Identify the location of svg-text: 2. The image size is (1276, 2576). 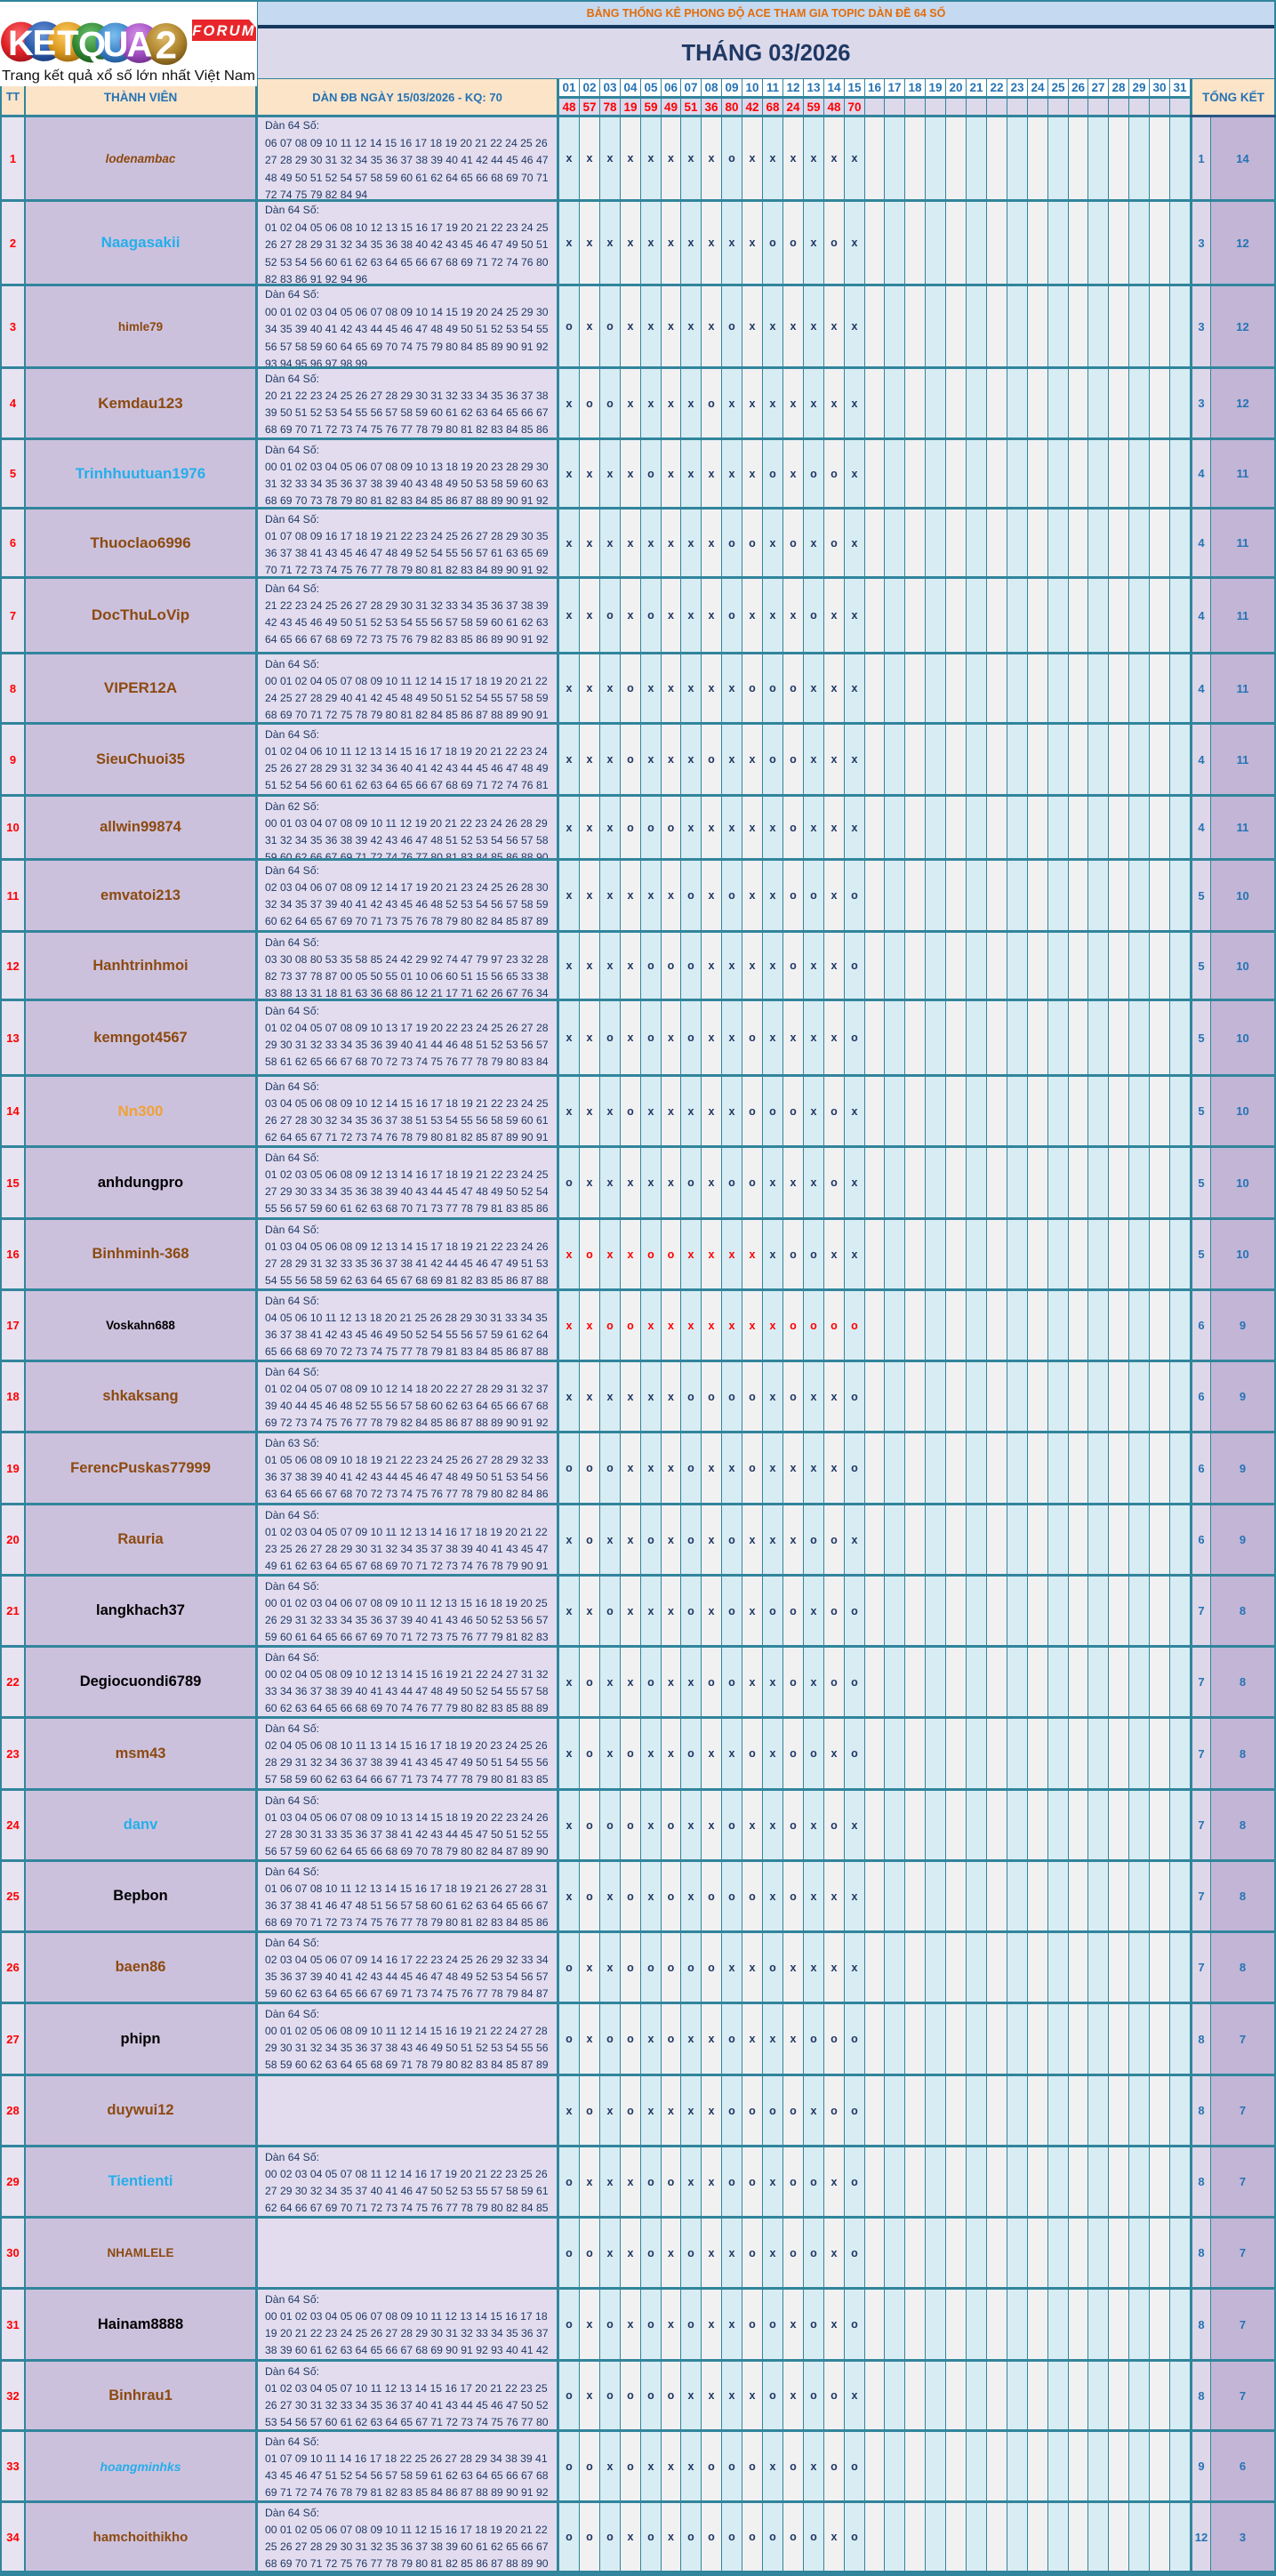
(167, 46).